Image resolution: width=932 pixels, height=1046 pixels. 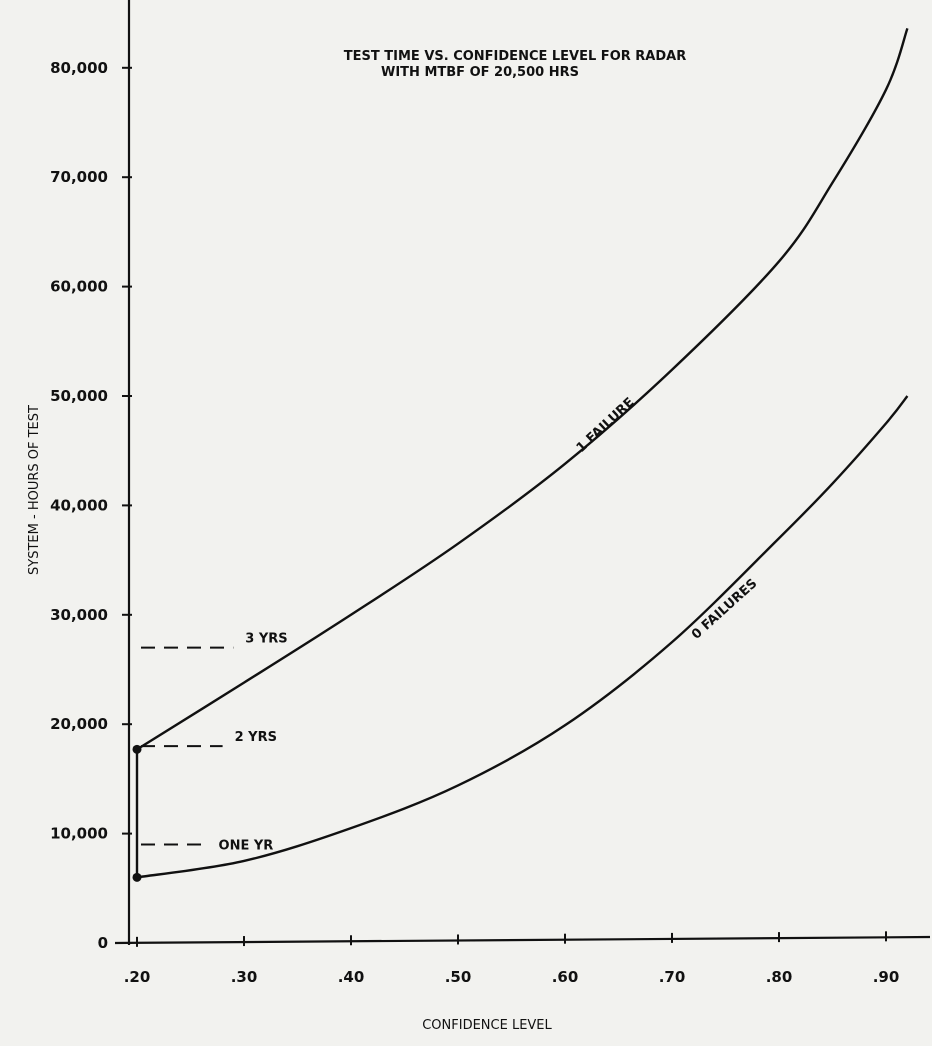 What do you see at coordinates (79, 615) in the screenshot?
I see `y-tick-label: 30,000` at bounding box center [79, 615].